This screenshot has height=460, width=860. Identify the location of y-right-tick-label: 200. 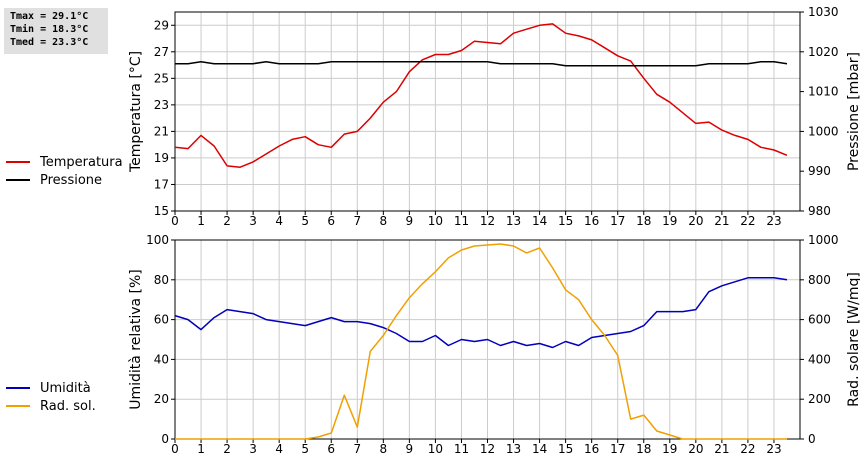
(819, 399).